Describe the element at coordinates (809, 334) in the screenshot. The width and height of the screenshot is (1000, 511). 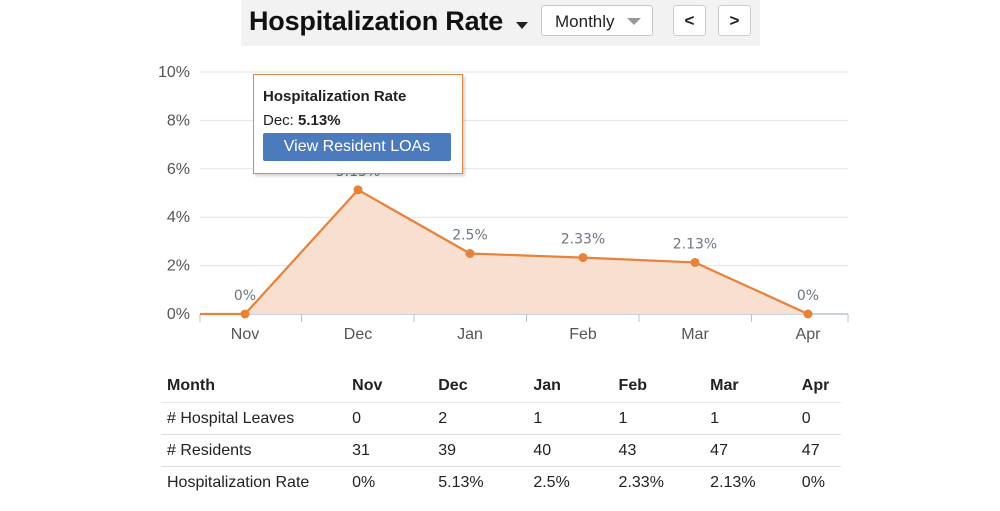
I see `x-tick-label: Apr` at that location.